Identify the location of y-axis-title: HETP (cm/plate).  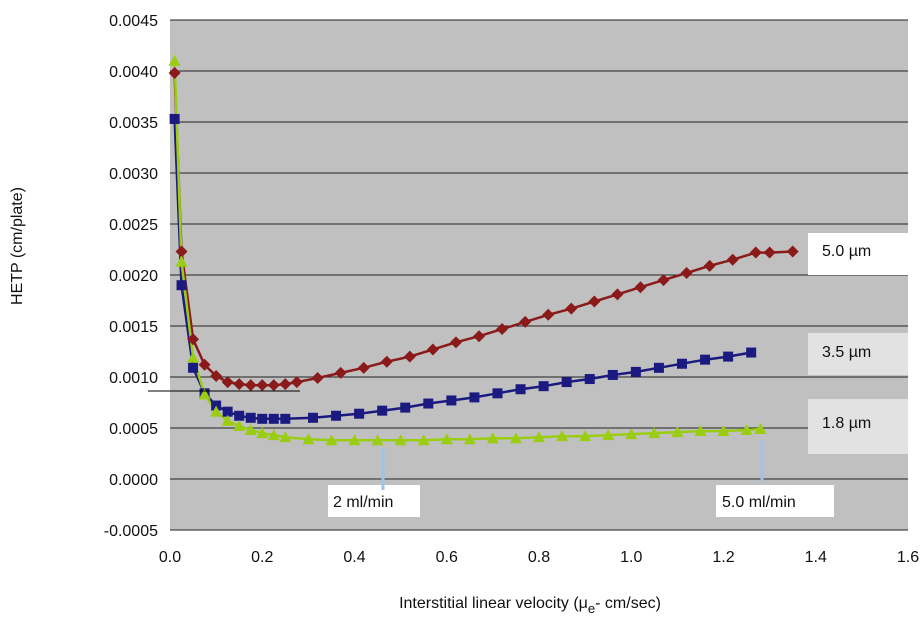
(17, 246).